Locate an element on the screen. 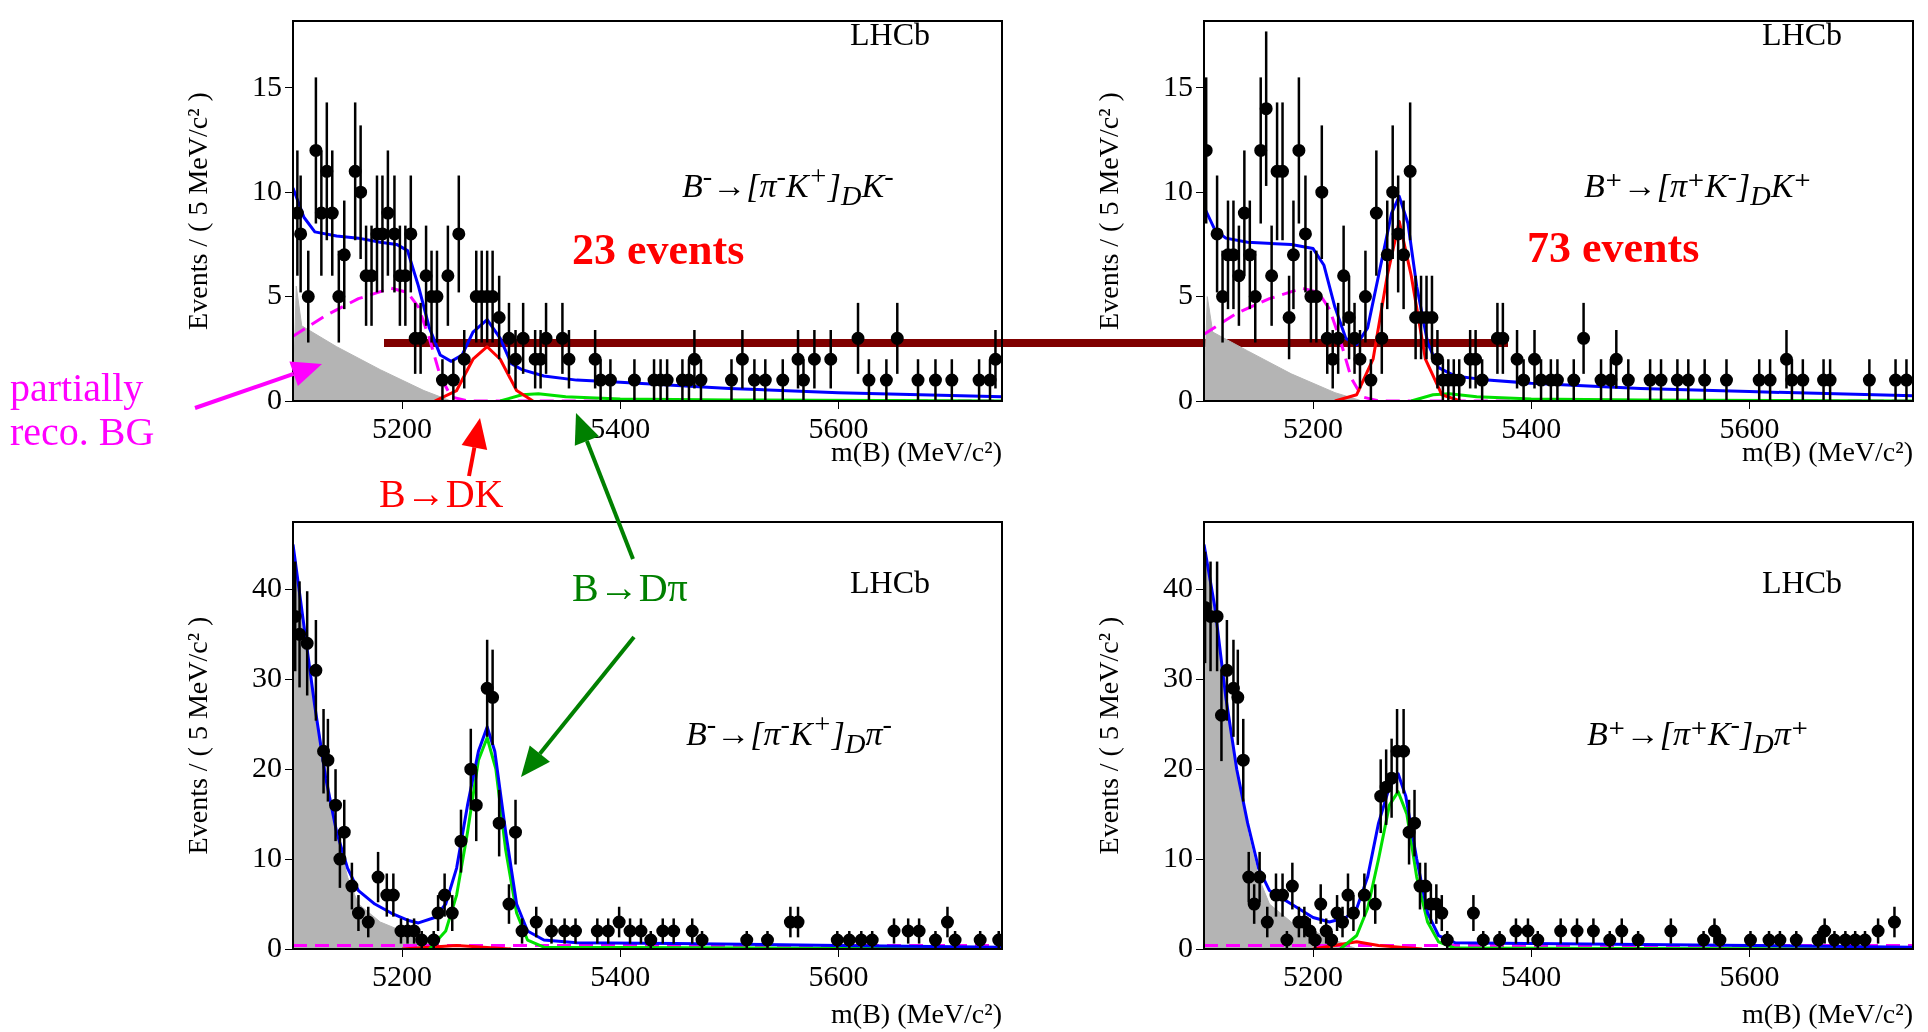 The height and width of the screenshot is (1032, 1928). annotation: B⁺→[π⁺K$^{-}$]$_{D}$K⁺ is located at coordinates (1698, 186).